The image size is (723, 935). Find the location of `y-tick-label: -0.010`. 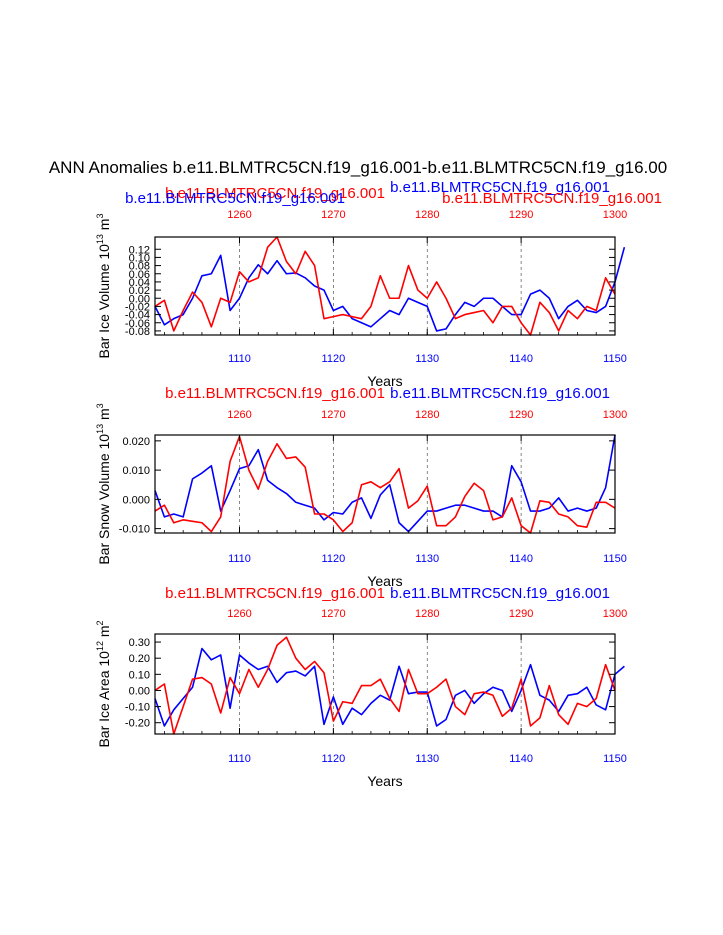

y-tick-label: -0.010 is located at coordinates (134, 530).